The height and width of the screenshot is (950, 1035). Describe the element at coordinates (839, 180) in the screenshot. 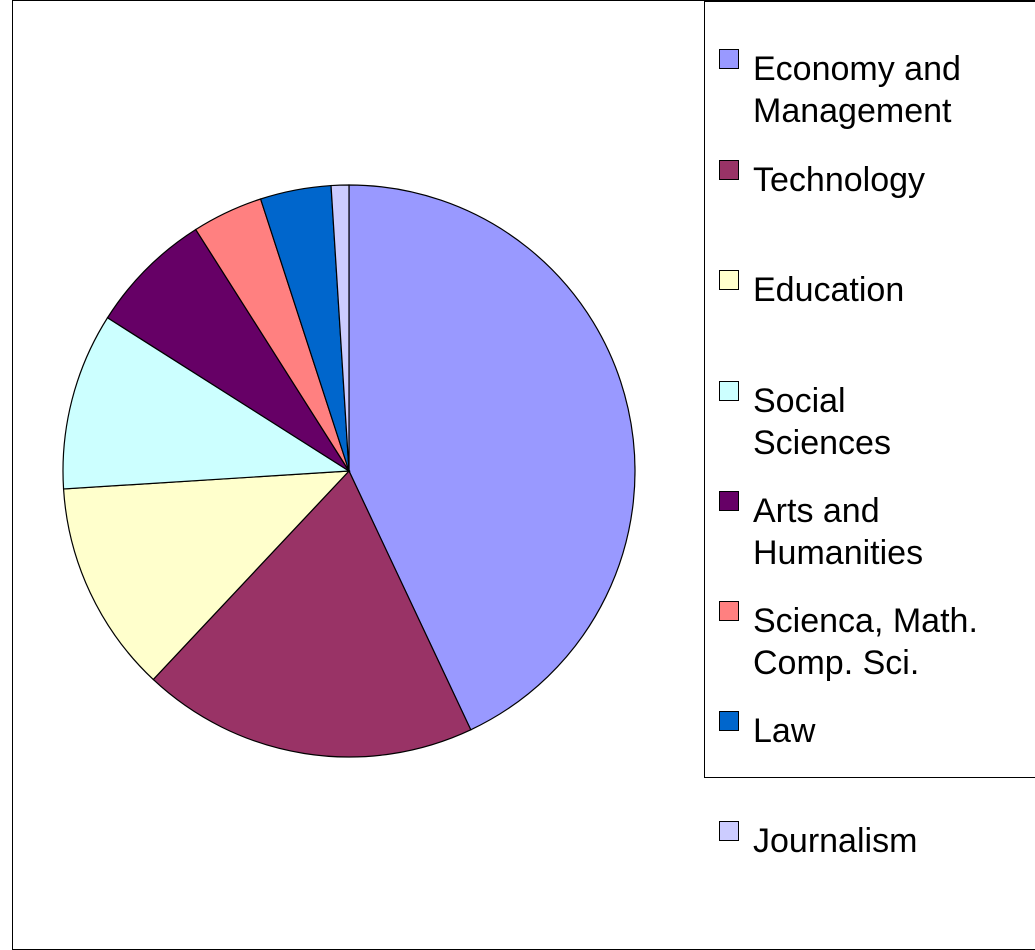

I see `legend-label: Technology` at that location.